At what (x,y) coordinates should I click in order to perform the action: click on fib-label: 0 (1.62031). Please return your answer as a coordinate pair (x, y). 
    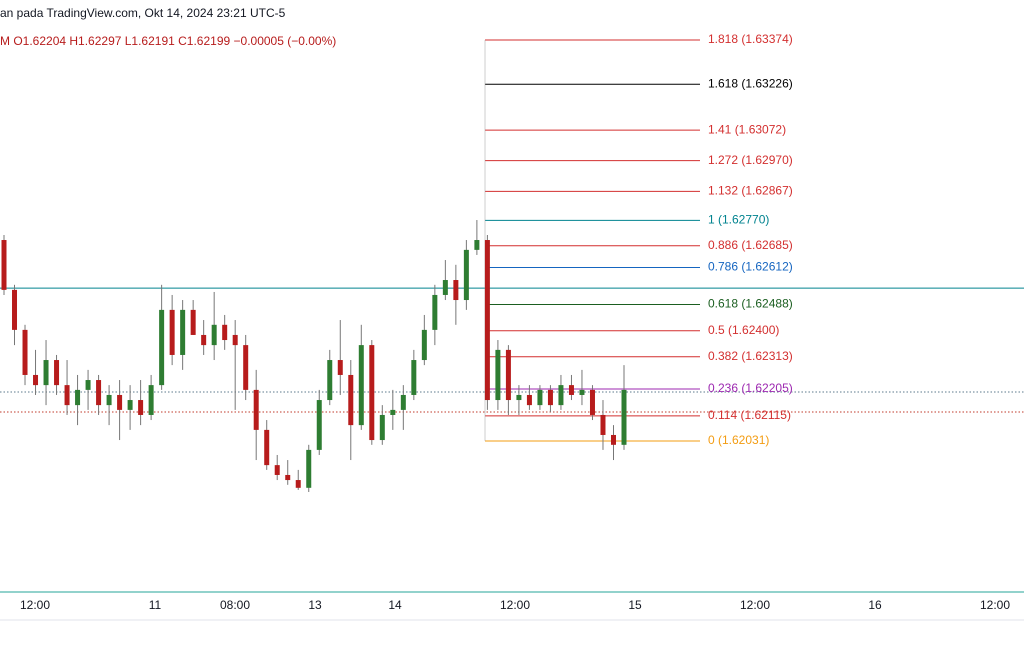
    Looking at the image, I should click on (738, 440).